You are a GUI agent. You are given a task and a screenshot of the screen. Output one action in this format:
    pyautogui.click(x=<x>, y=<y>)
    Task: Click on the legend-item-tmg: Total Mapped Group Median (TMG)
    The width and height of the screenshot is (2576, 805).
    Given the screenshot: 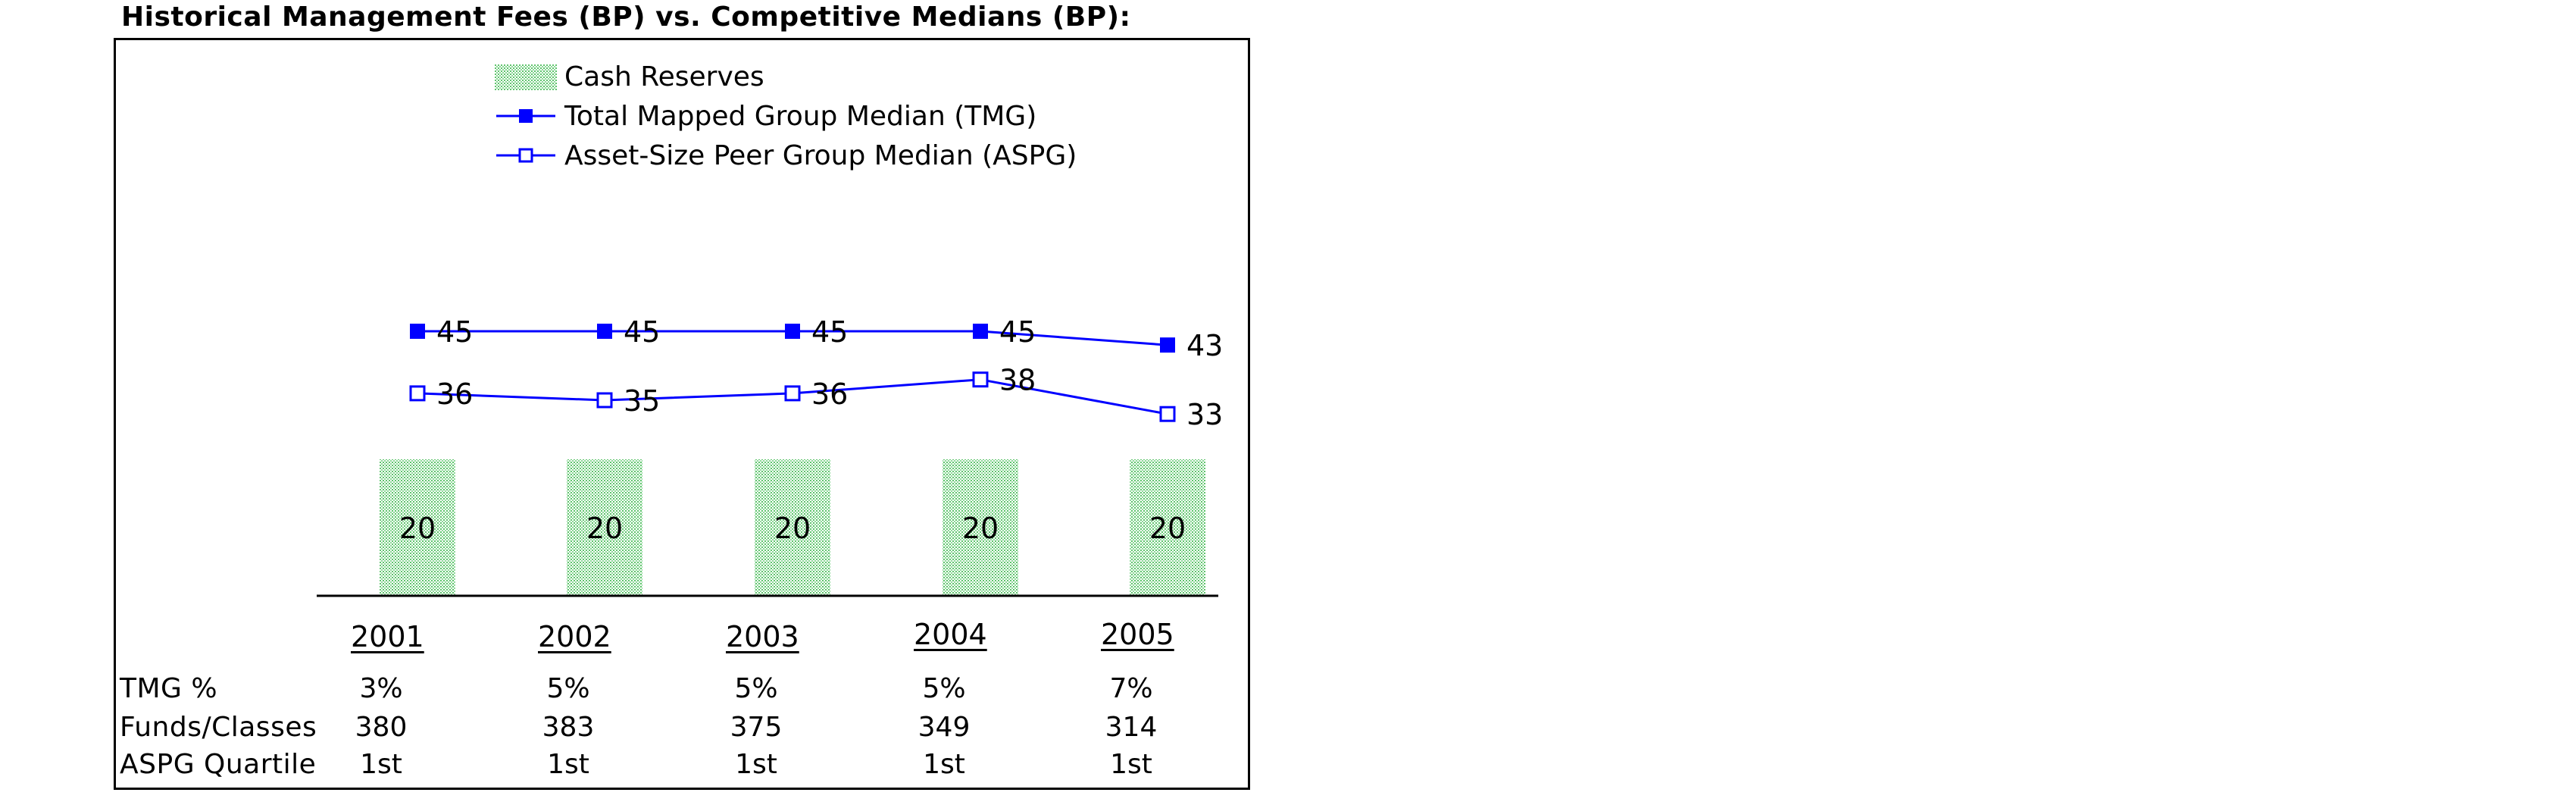 What is the action you would take?
    pyautogui.click(x=766, y=116)
    